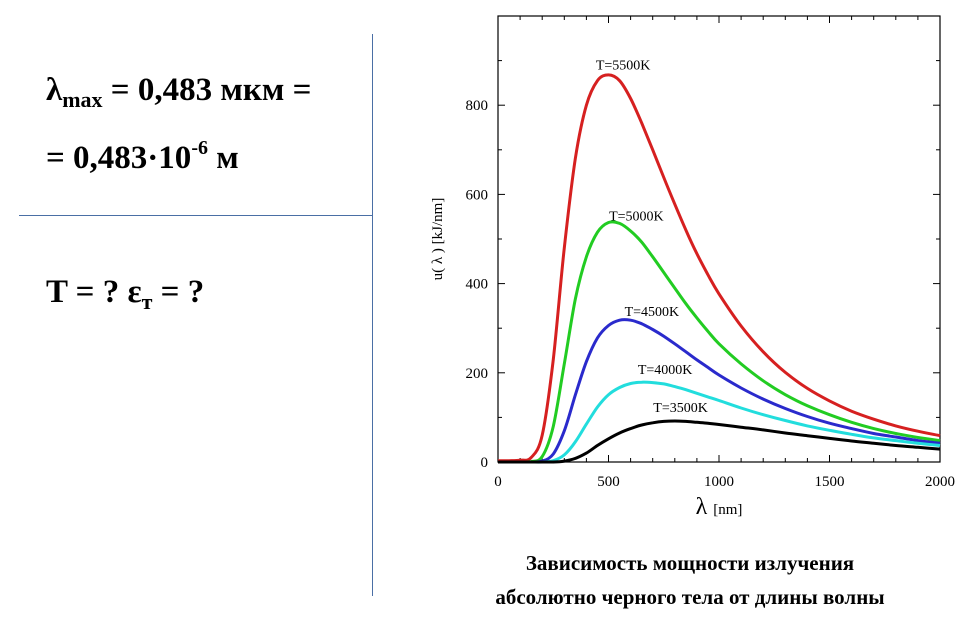 This screenshot has height=624, width=967. Describe the element at coordinates (690, 597) in the screenshot. I see `caption-line-2: абсолютно черного тела от длины волны` at that location.